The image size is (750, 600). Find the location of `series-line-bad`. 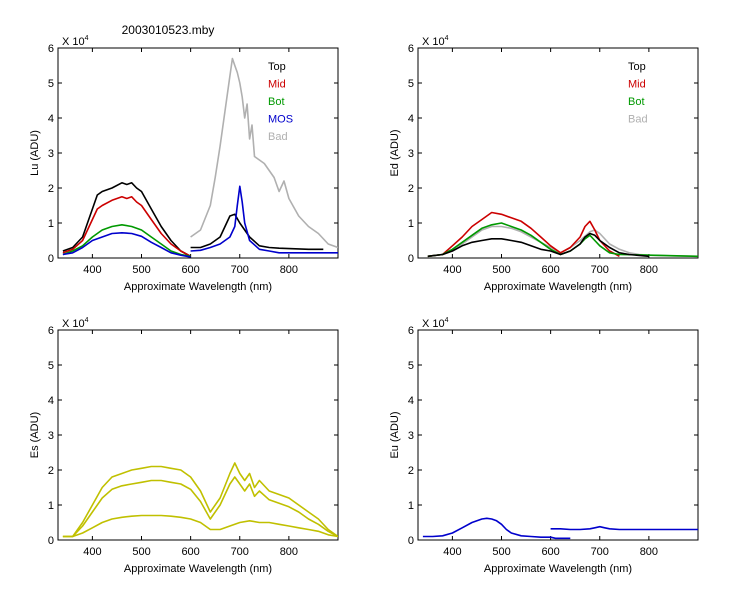

series-line-bad is located at coordinates (264, 153).